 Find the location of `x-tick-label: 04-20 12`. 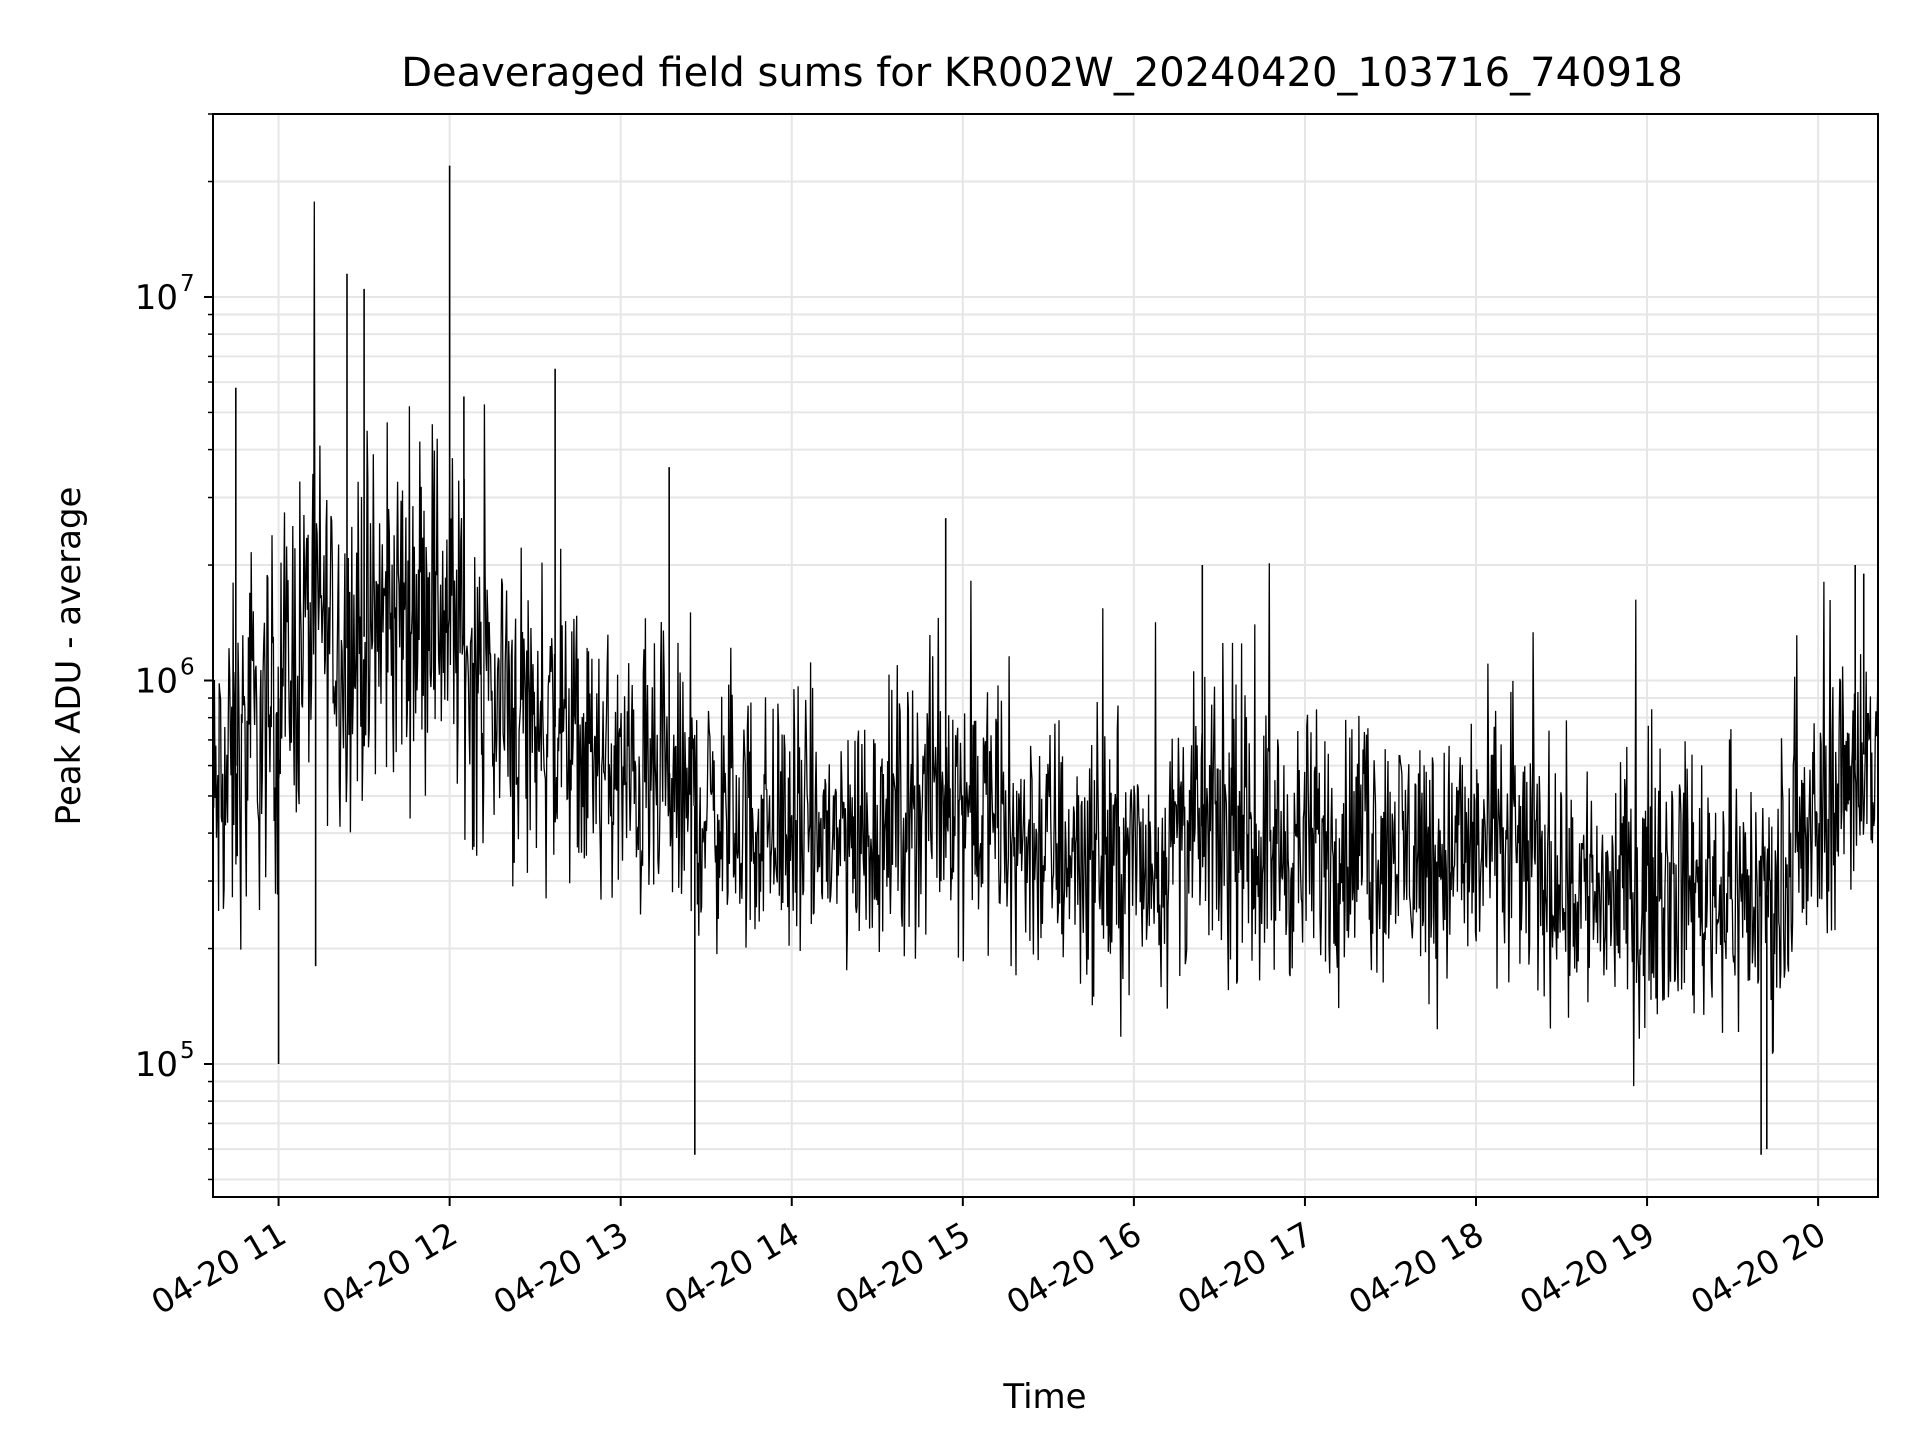

x-tick-label: 04-20 12 is located at coordinates (390, 1268).